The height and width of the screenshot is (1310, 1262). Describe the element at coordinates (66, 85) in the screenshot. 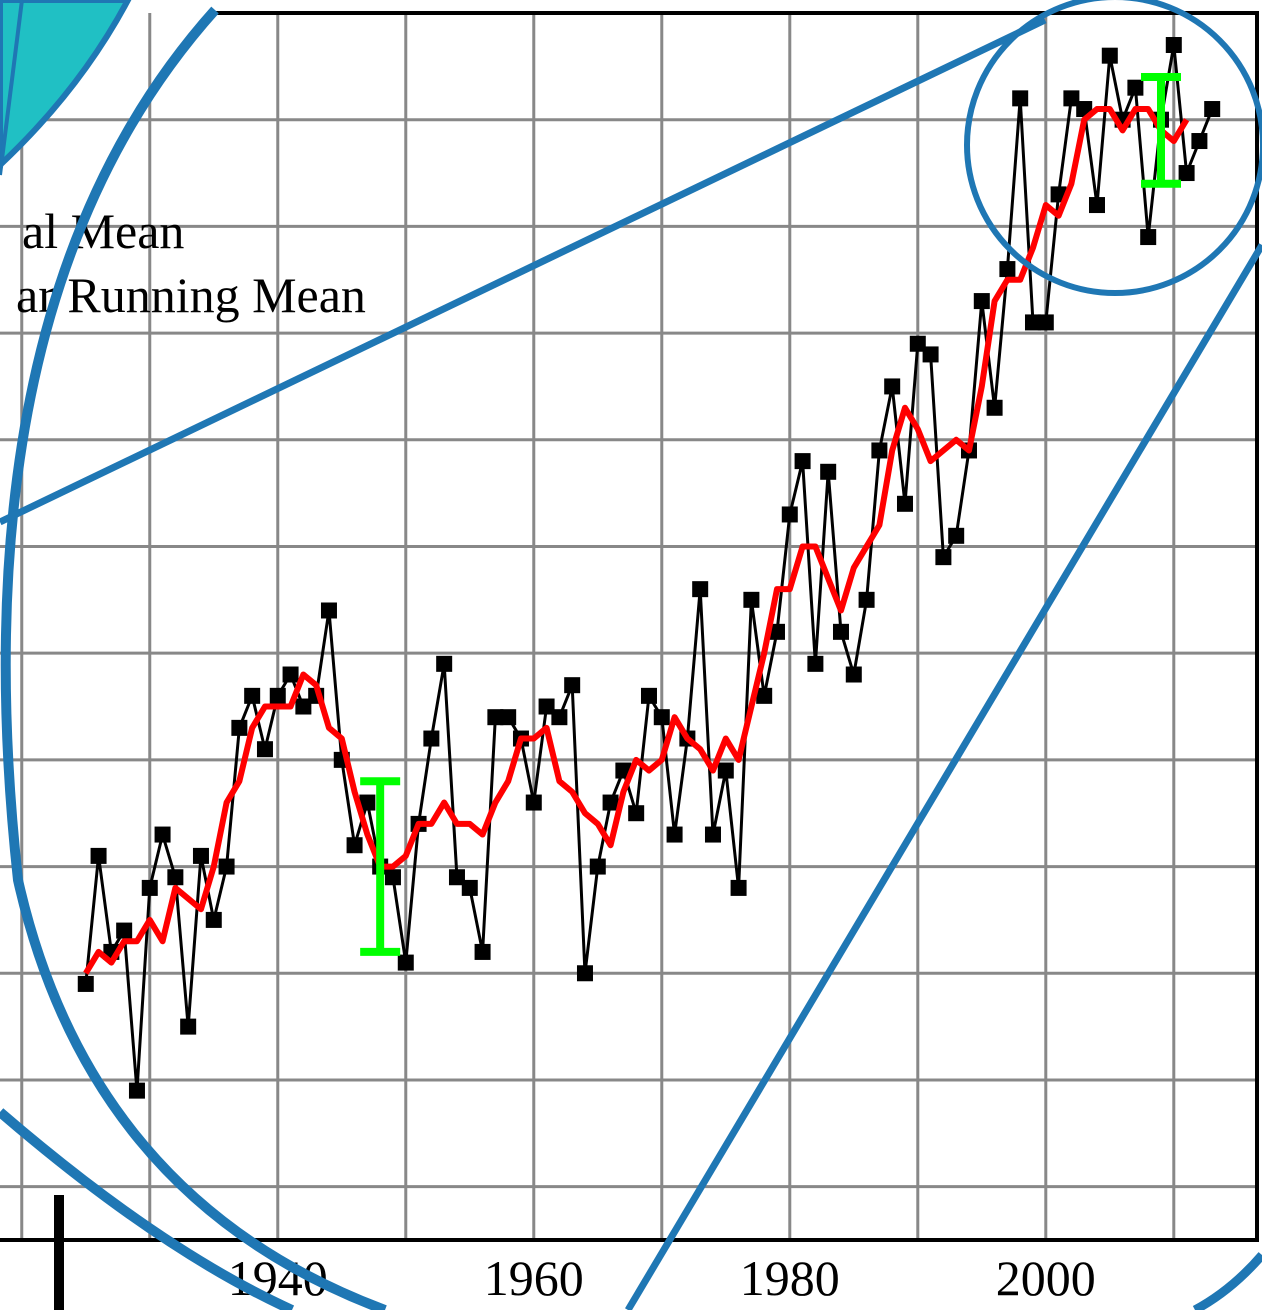

I see `teal-shape` at that location.